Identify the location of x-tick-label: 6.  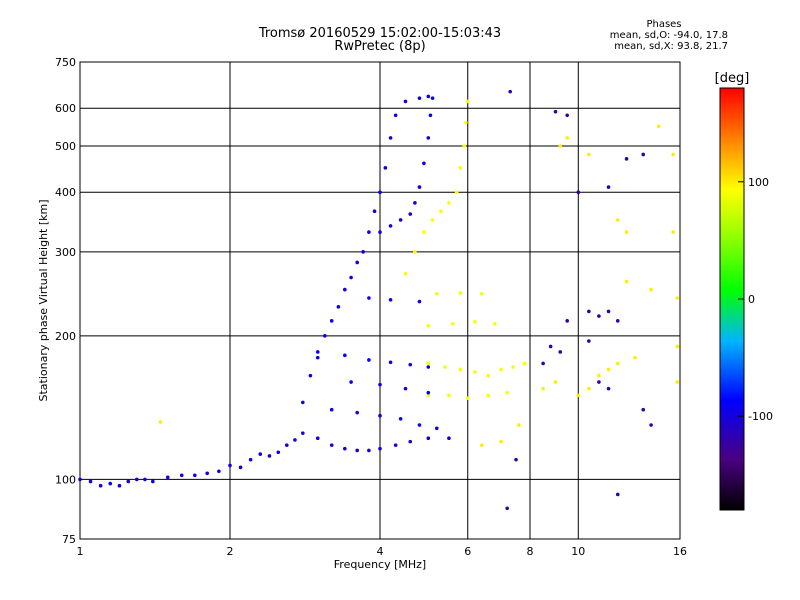
(467, 551).